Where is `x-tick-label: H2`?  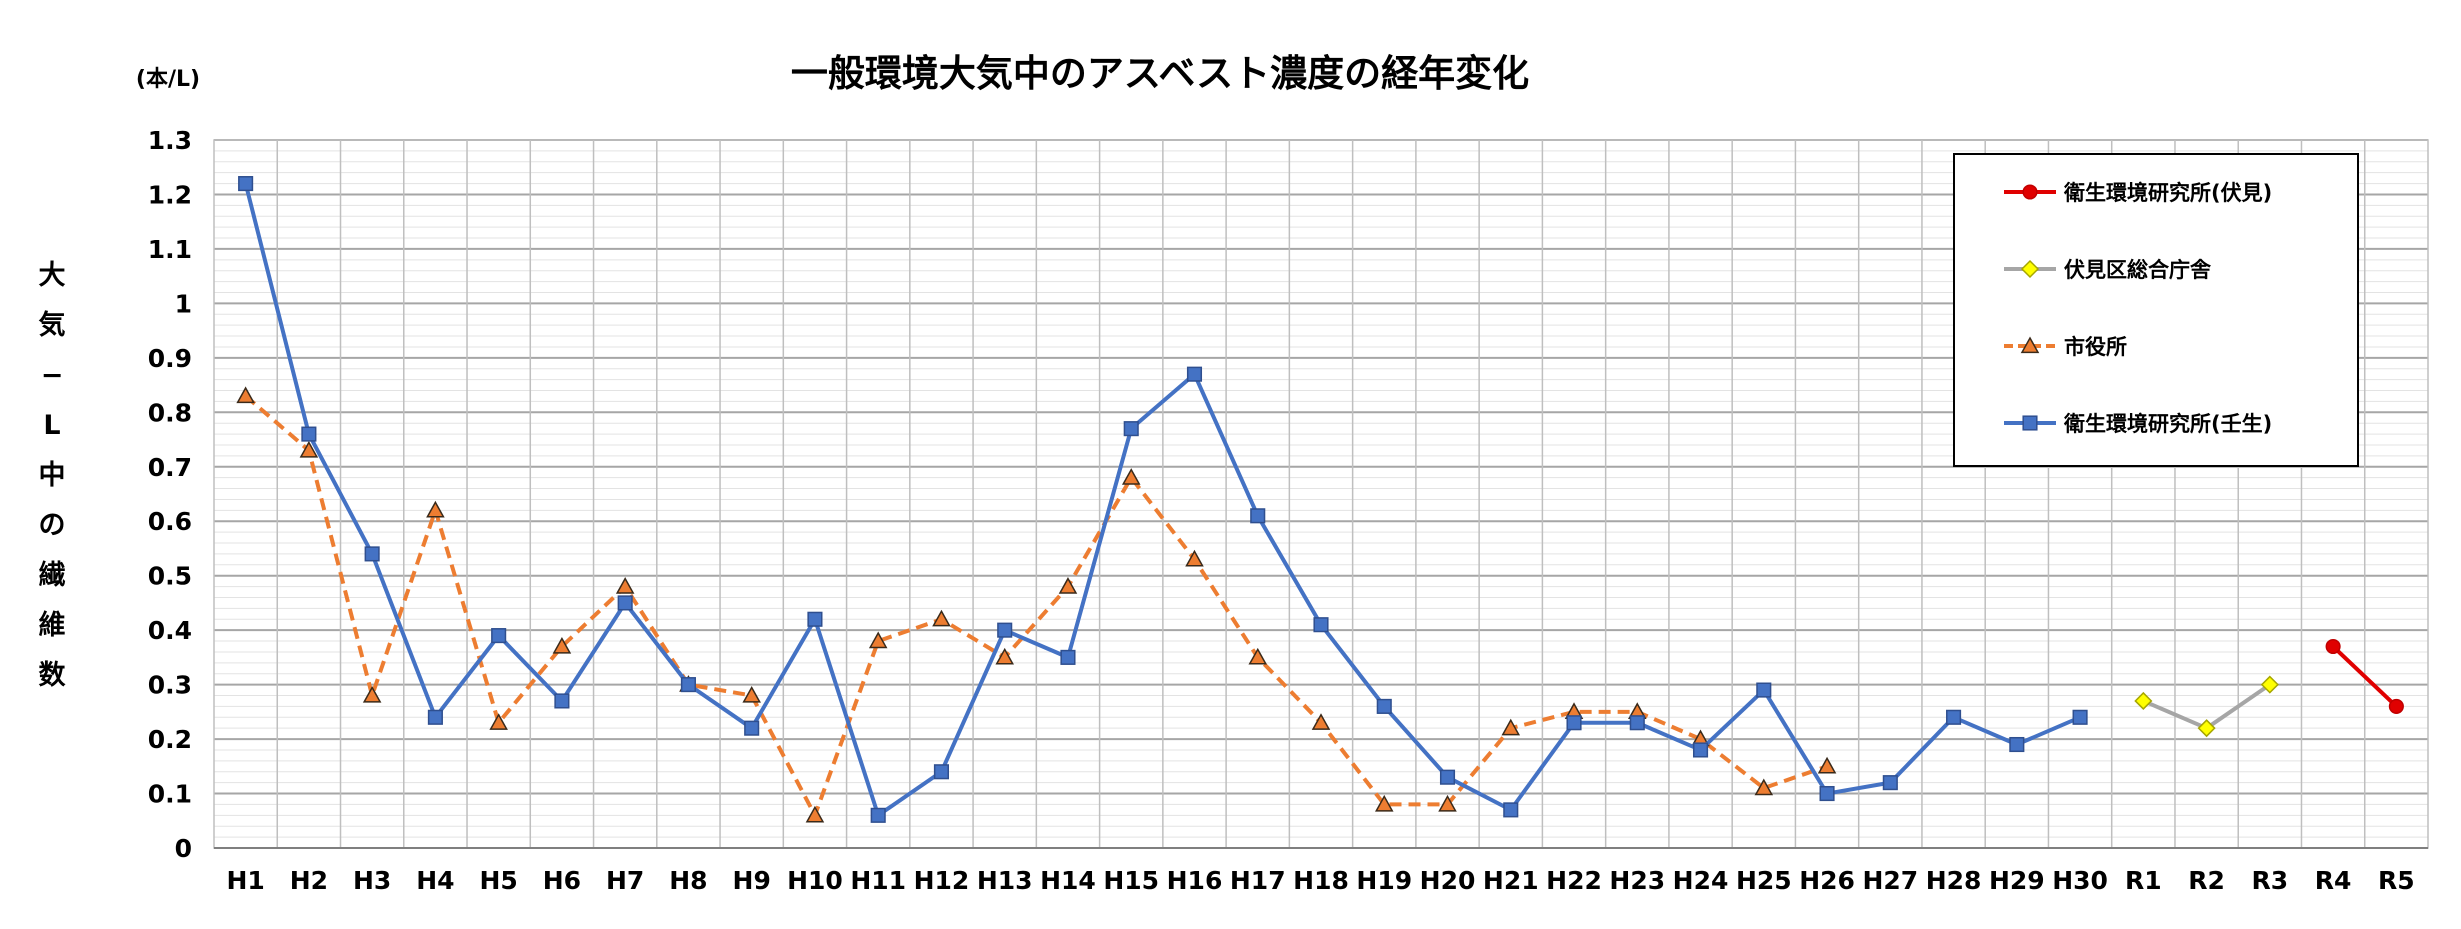
x-tick-label: H2 is located at coordinates (309, 880).